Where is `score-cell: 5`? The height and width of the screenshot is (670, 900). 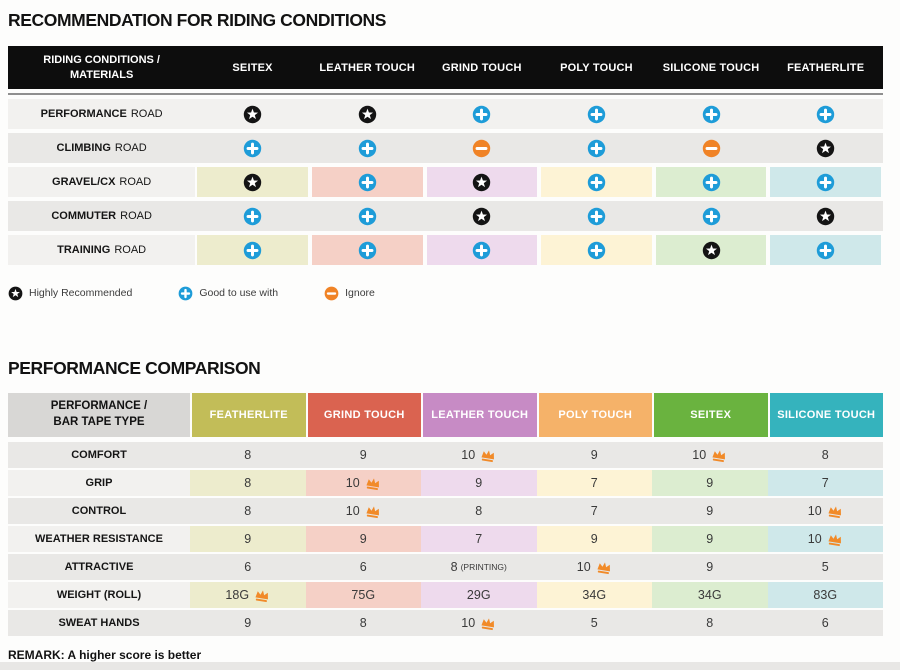 score-cell: 5 is located at coordinates (826, 567).